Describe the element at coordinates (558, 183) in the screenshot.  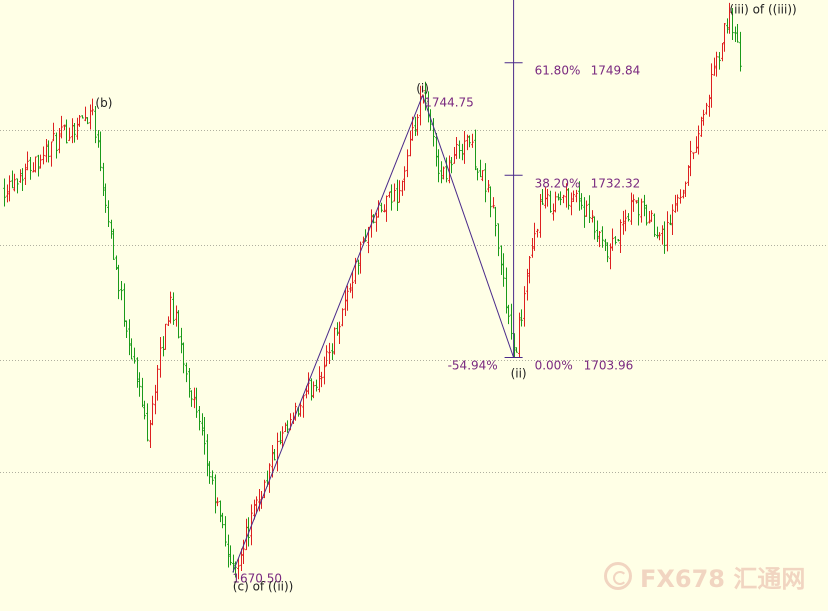
I see `fib-level-pct: 38.20%` at that location.